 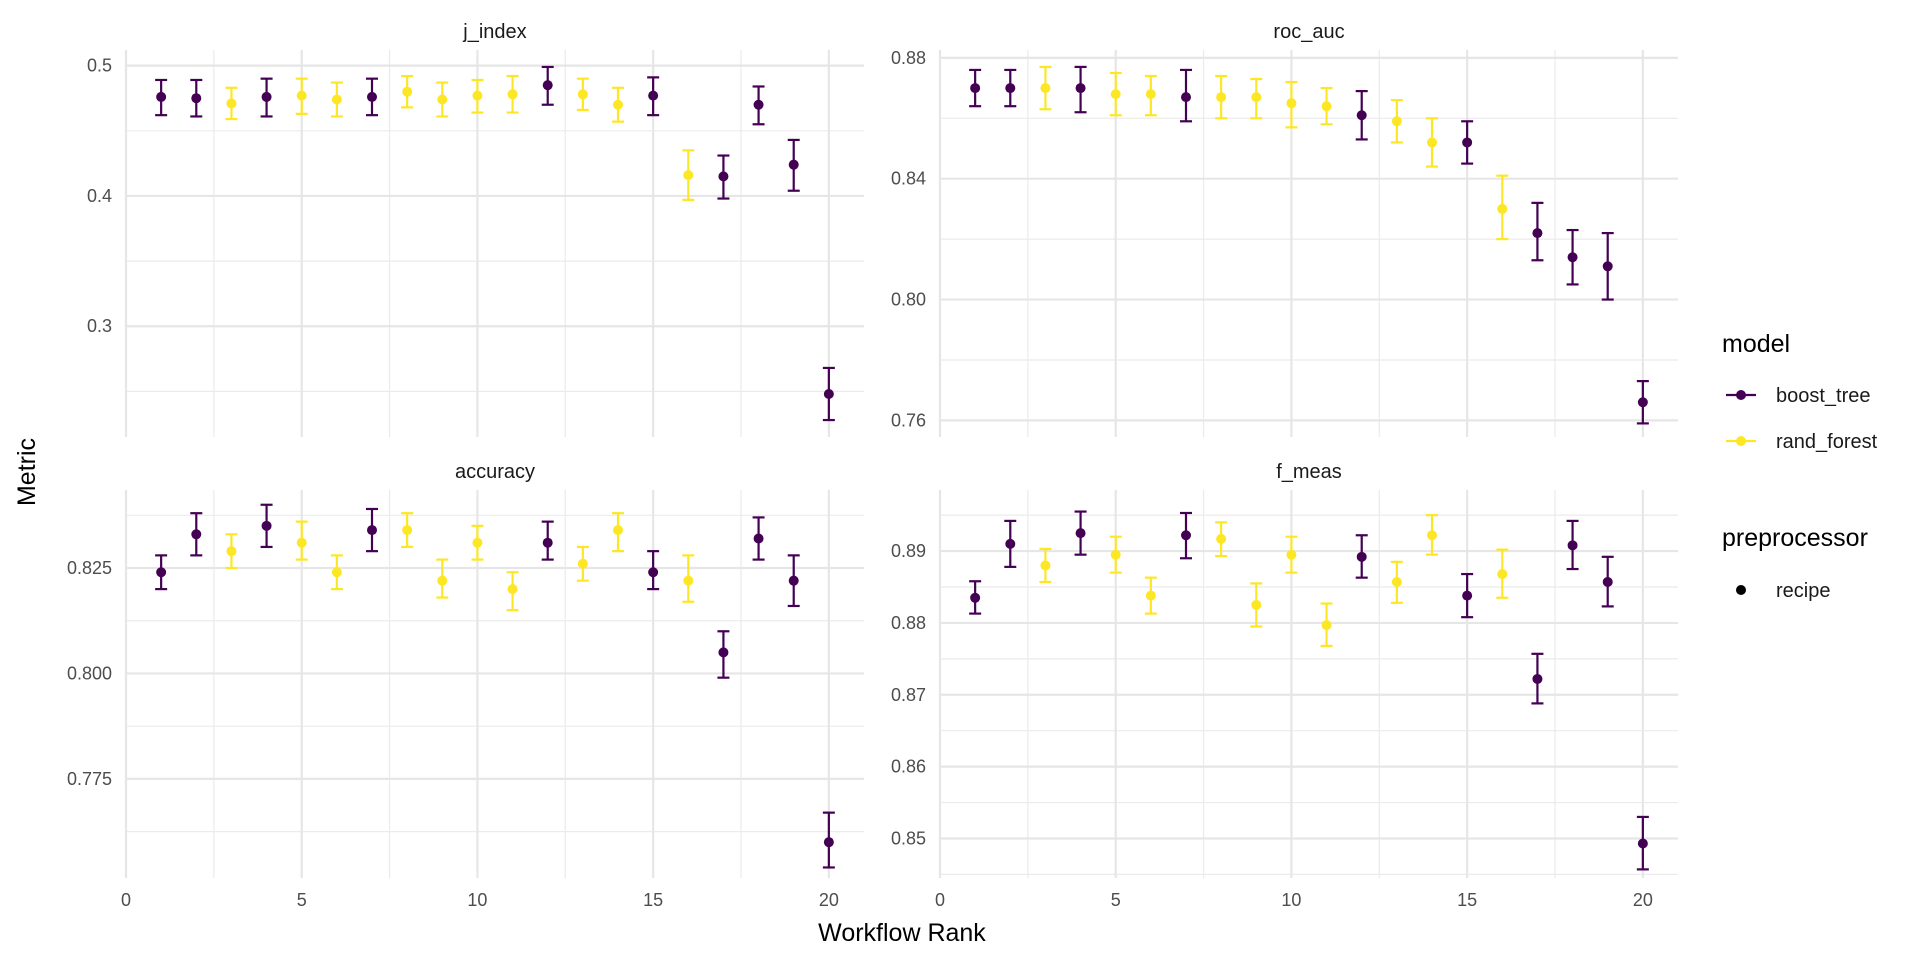 I want to click on y-axis-title: Metric, so click(x=27, y=472).